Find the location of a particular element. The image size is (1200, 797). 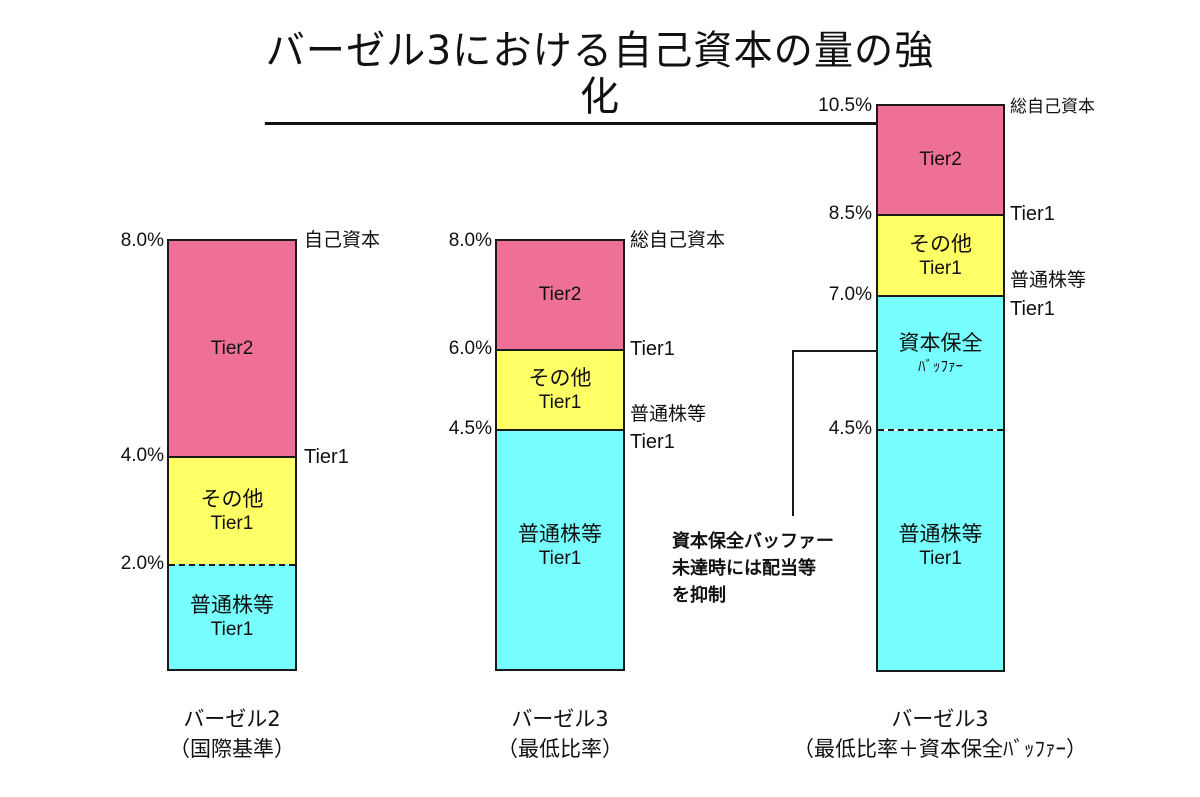

caption-basel3-min: バーゼル3 （最低比率） is located at coordinates (560, 734).